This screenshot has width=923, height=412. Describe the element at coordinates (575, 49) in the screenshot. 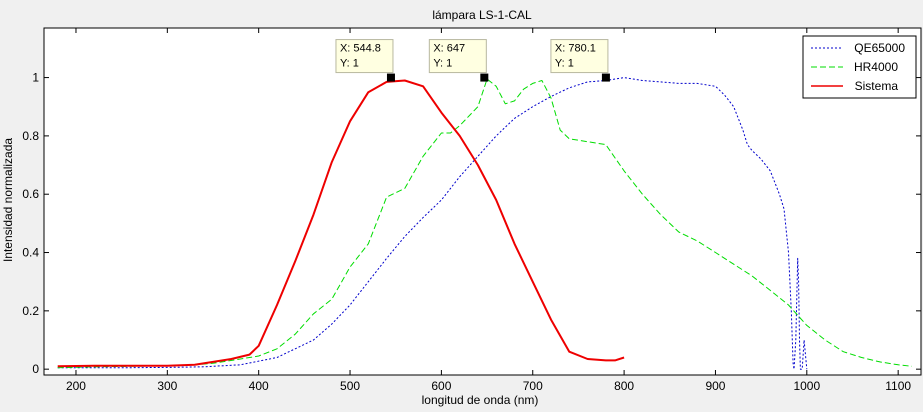

I see `datatip-x-text: X: 780.1` at that location.